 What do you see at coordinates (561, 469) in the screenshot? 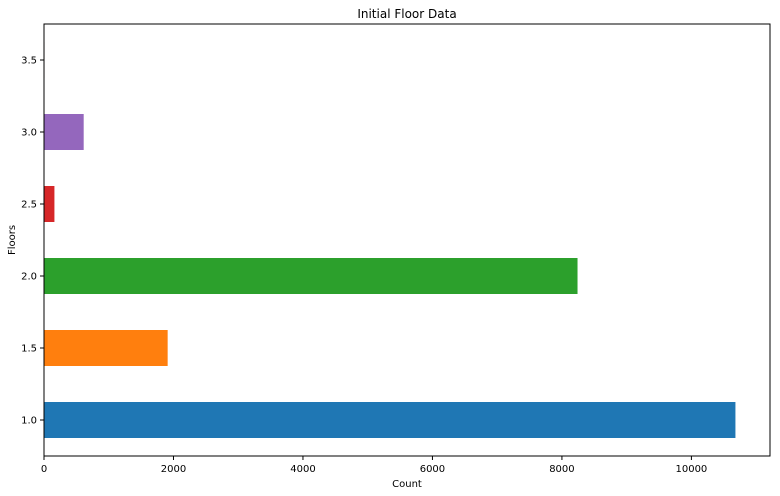
I see `x-tick-label: 8000` at bounding box center [561, 469].